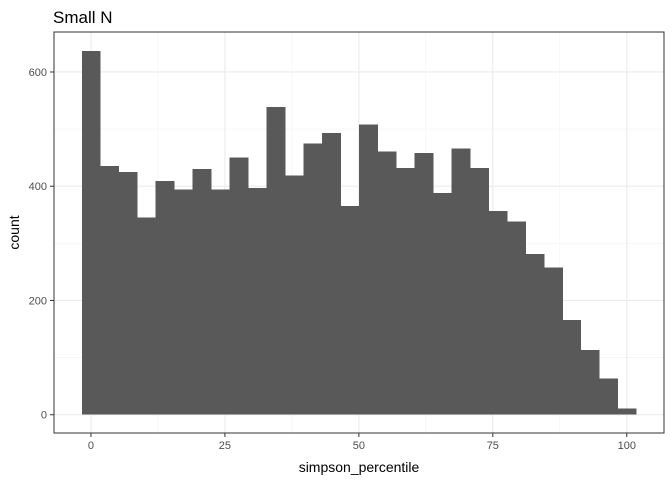 This screenshot has width=672, height=480. I want to click on y-axis-title: count, so click(14, 232).